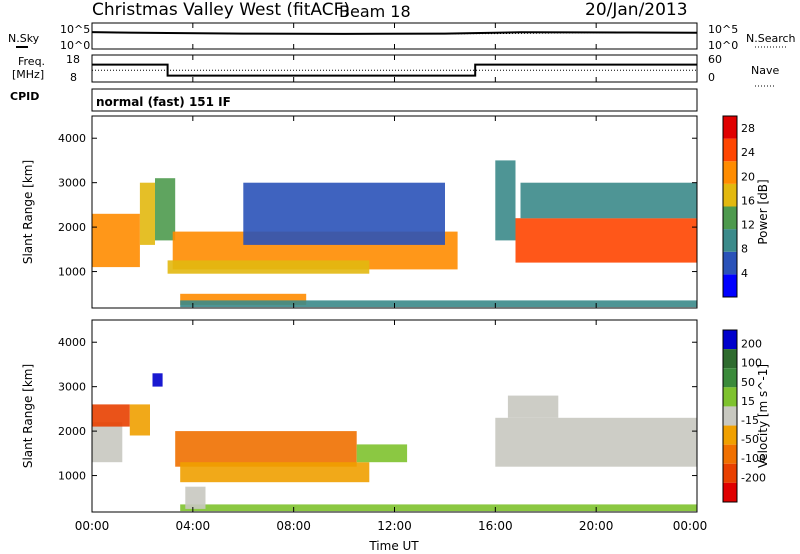  What do you see at coordinates (748, 225) in the screenshot?
I see `colorbar-tick-label: 12` at bounding box center [748, 225].